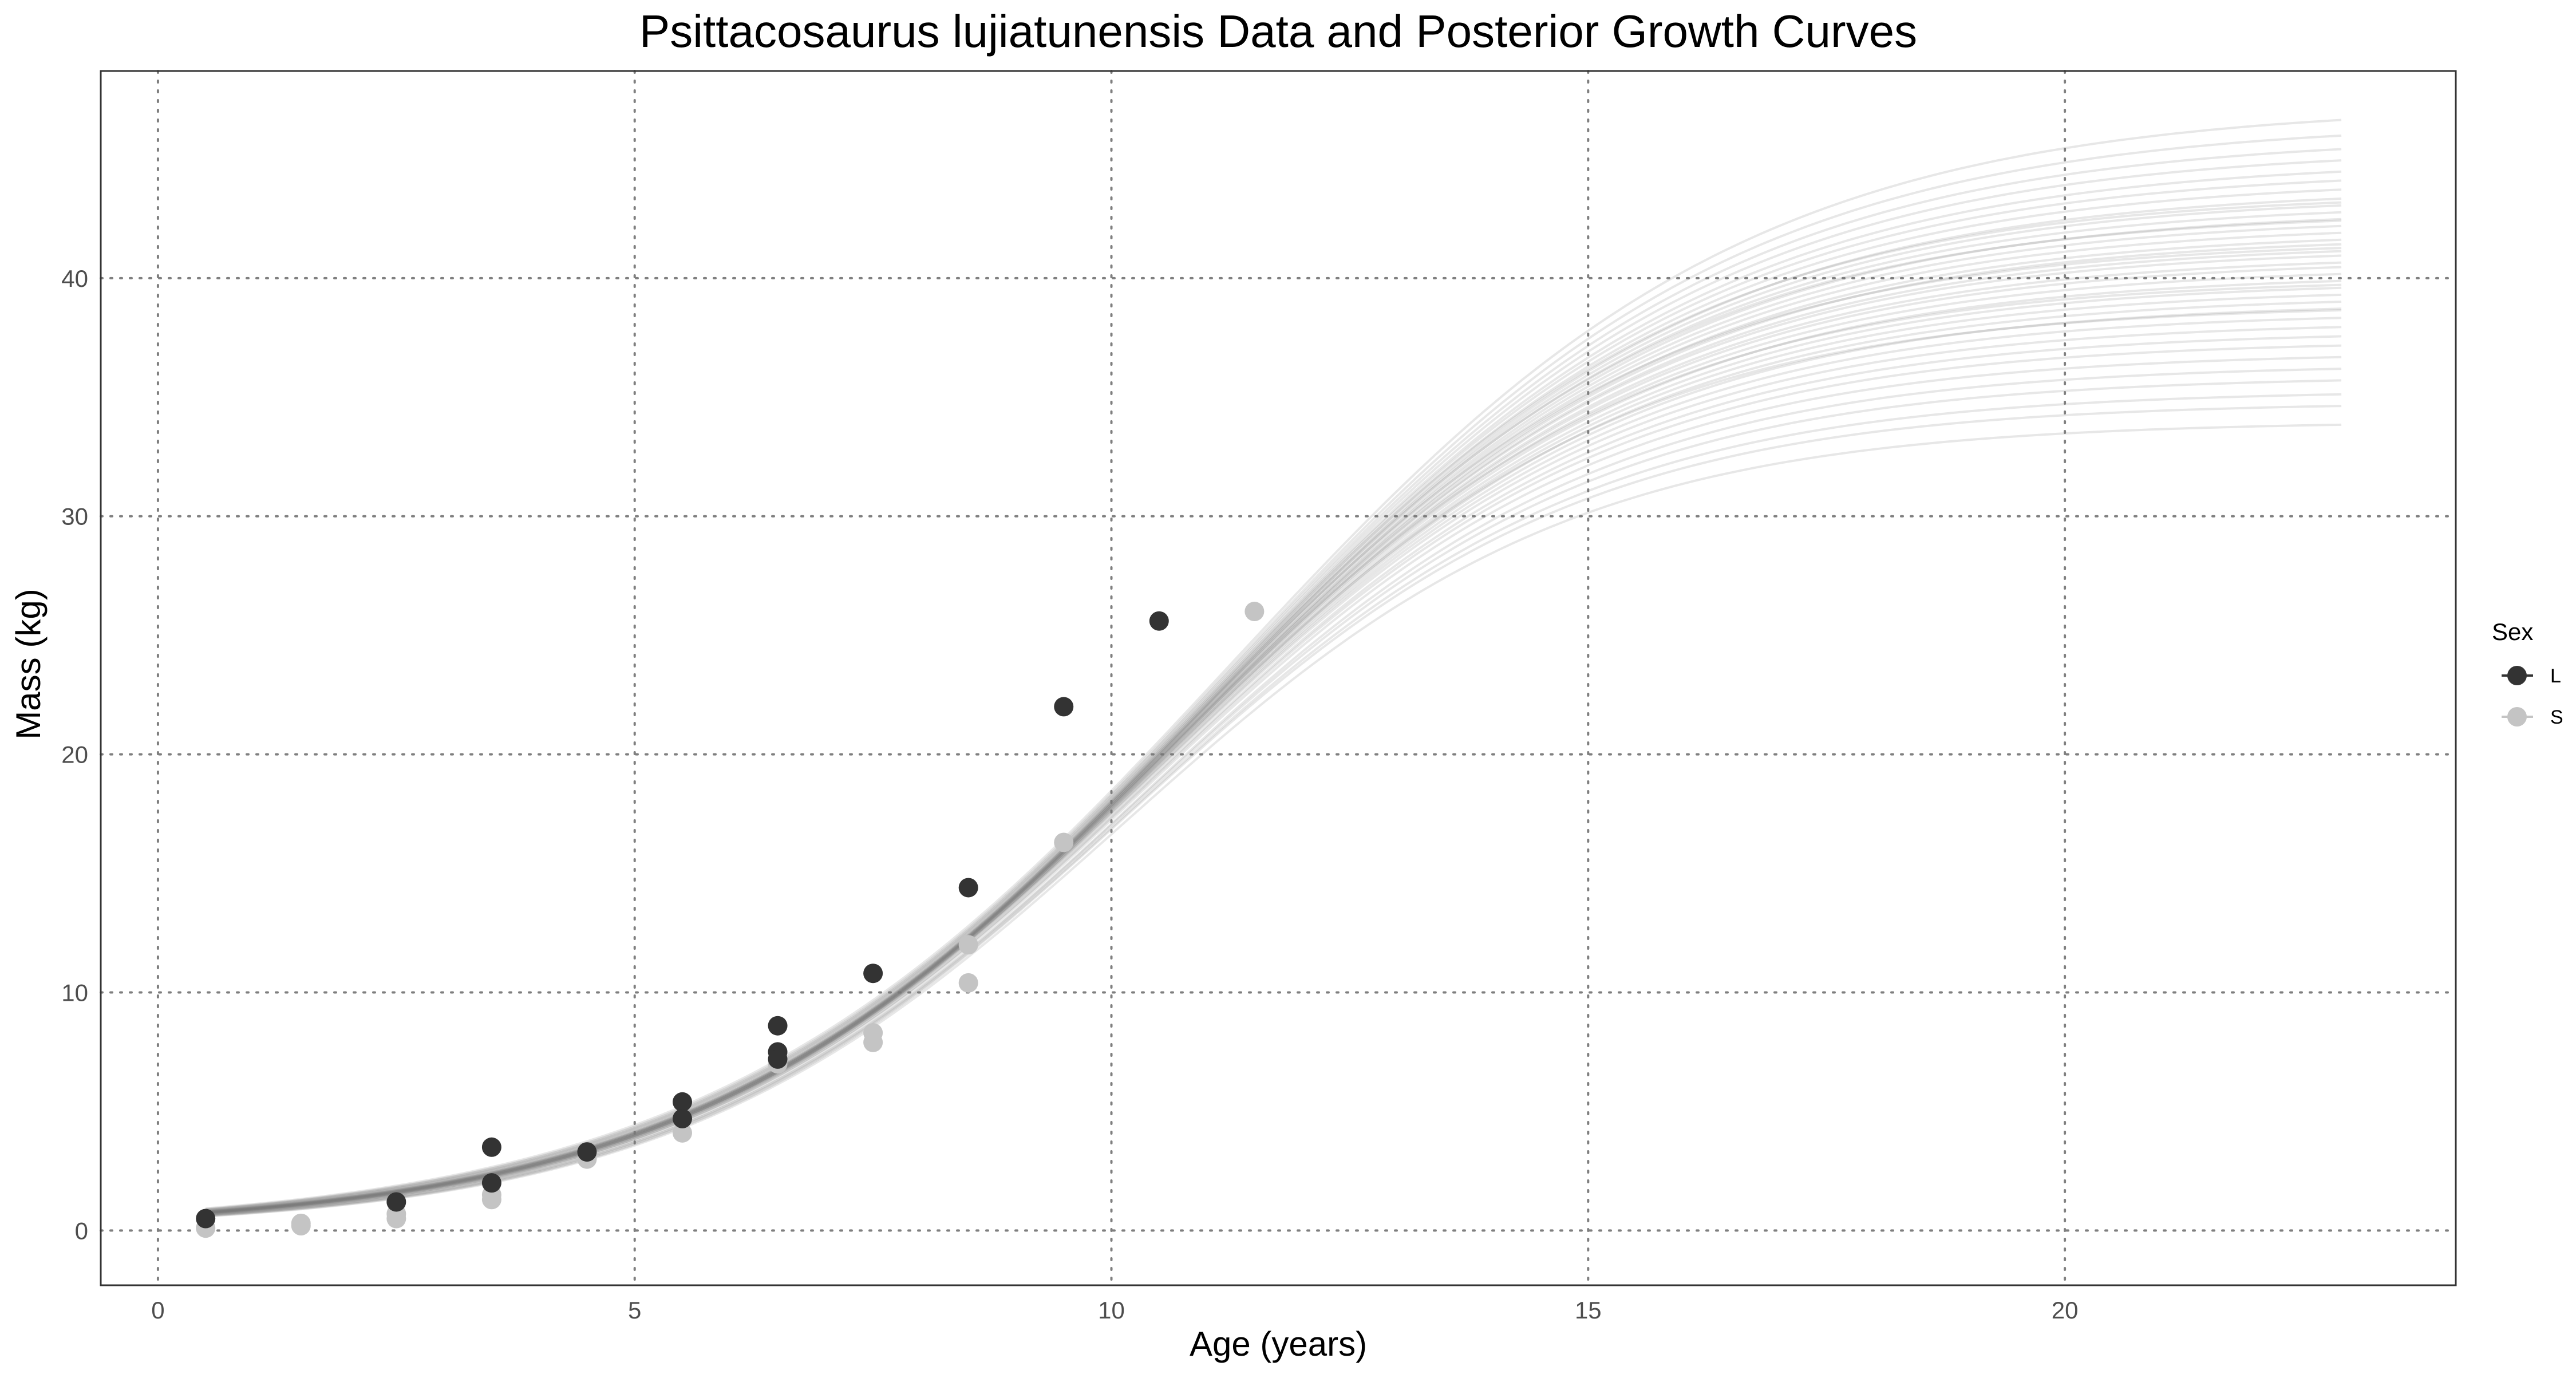 This screenshot has height=1374, width=2576. Describe the element at coordinates (74, 516) in the screenshot. I see `y-tick-label: 30` at that location.